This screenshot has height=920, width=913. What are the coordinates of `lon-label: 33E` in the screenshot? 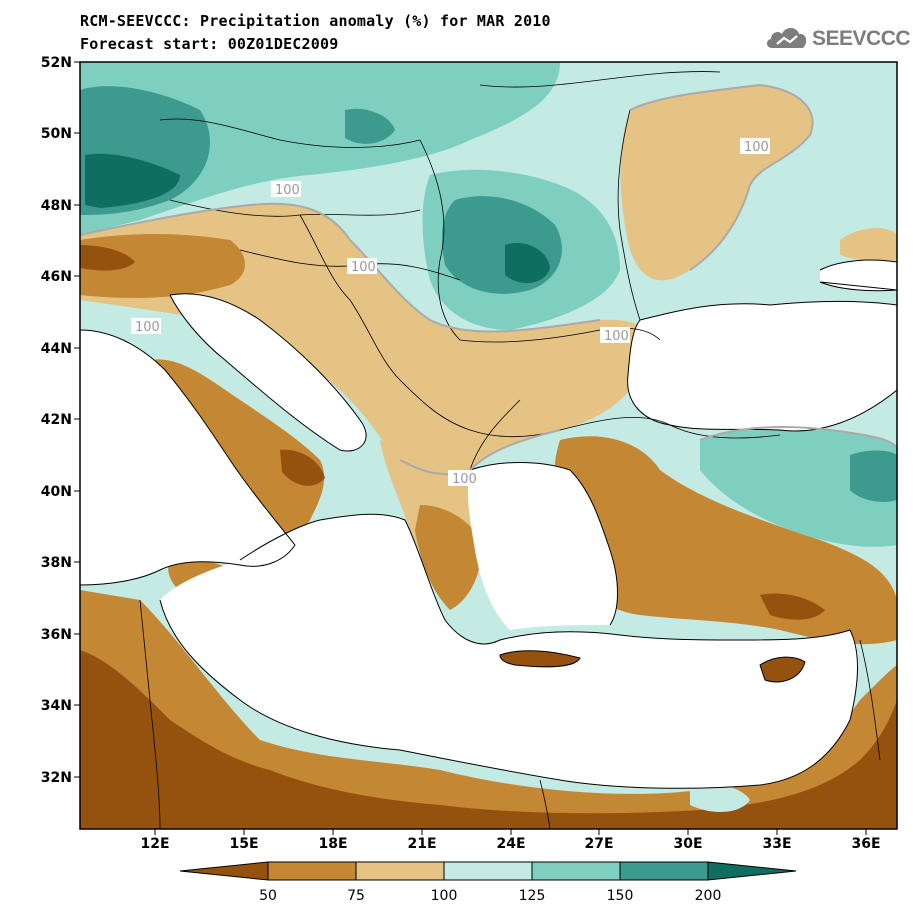 It's located at (777, 844).